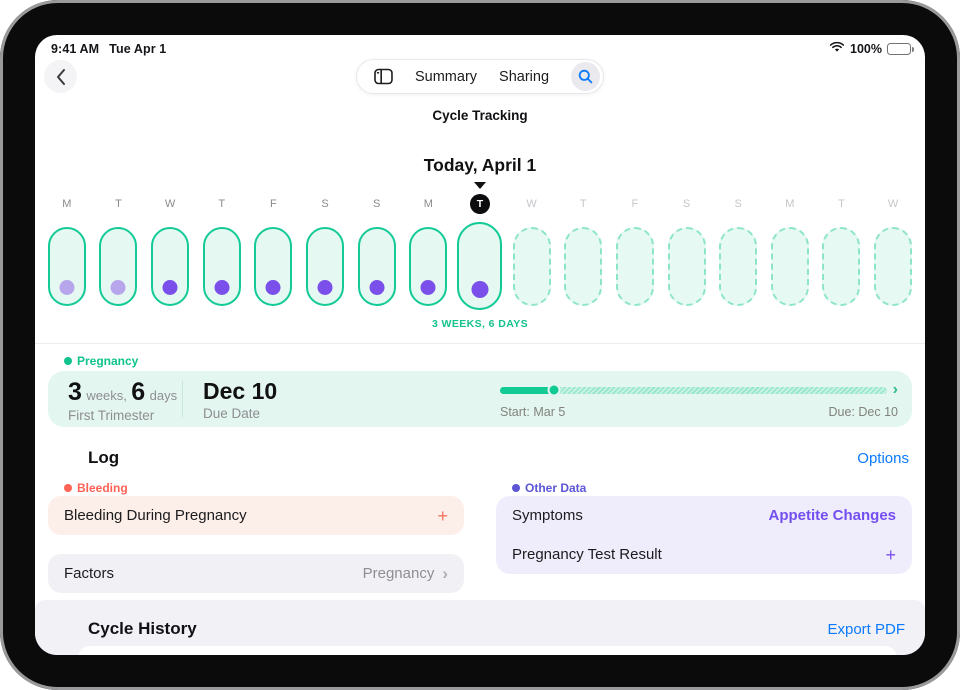  Describe the element at coordinates (704, 515) in the screenshot. I see `symptoms-row: Symptoms Appetite Changes` at that location.